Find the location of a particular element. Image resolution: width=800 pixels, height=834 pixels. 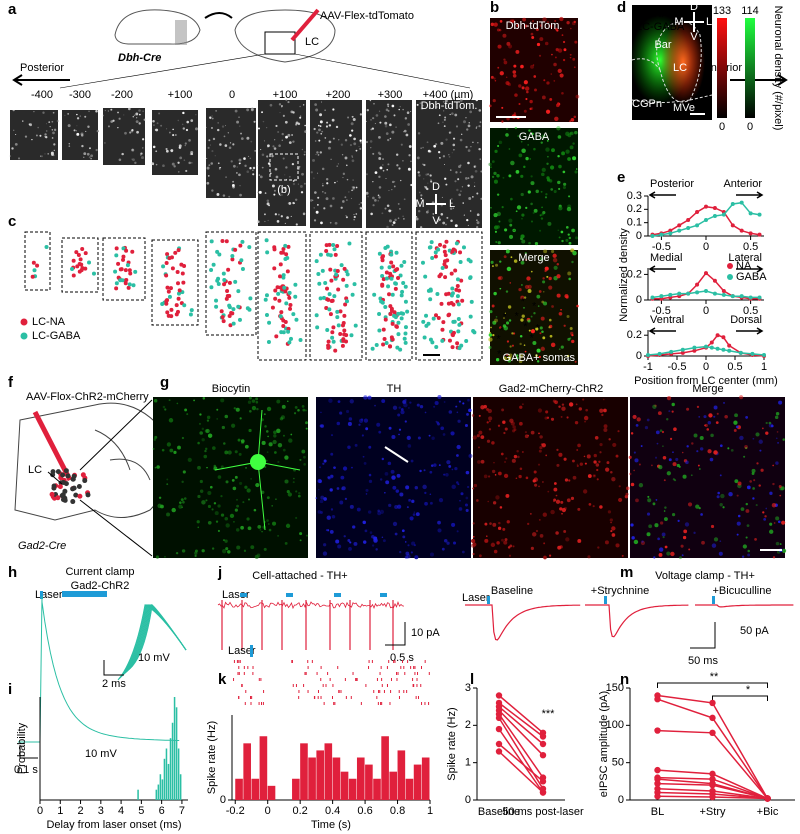

label: CGPn is located at coordinates (647, 104).